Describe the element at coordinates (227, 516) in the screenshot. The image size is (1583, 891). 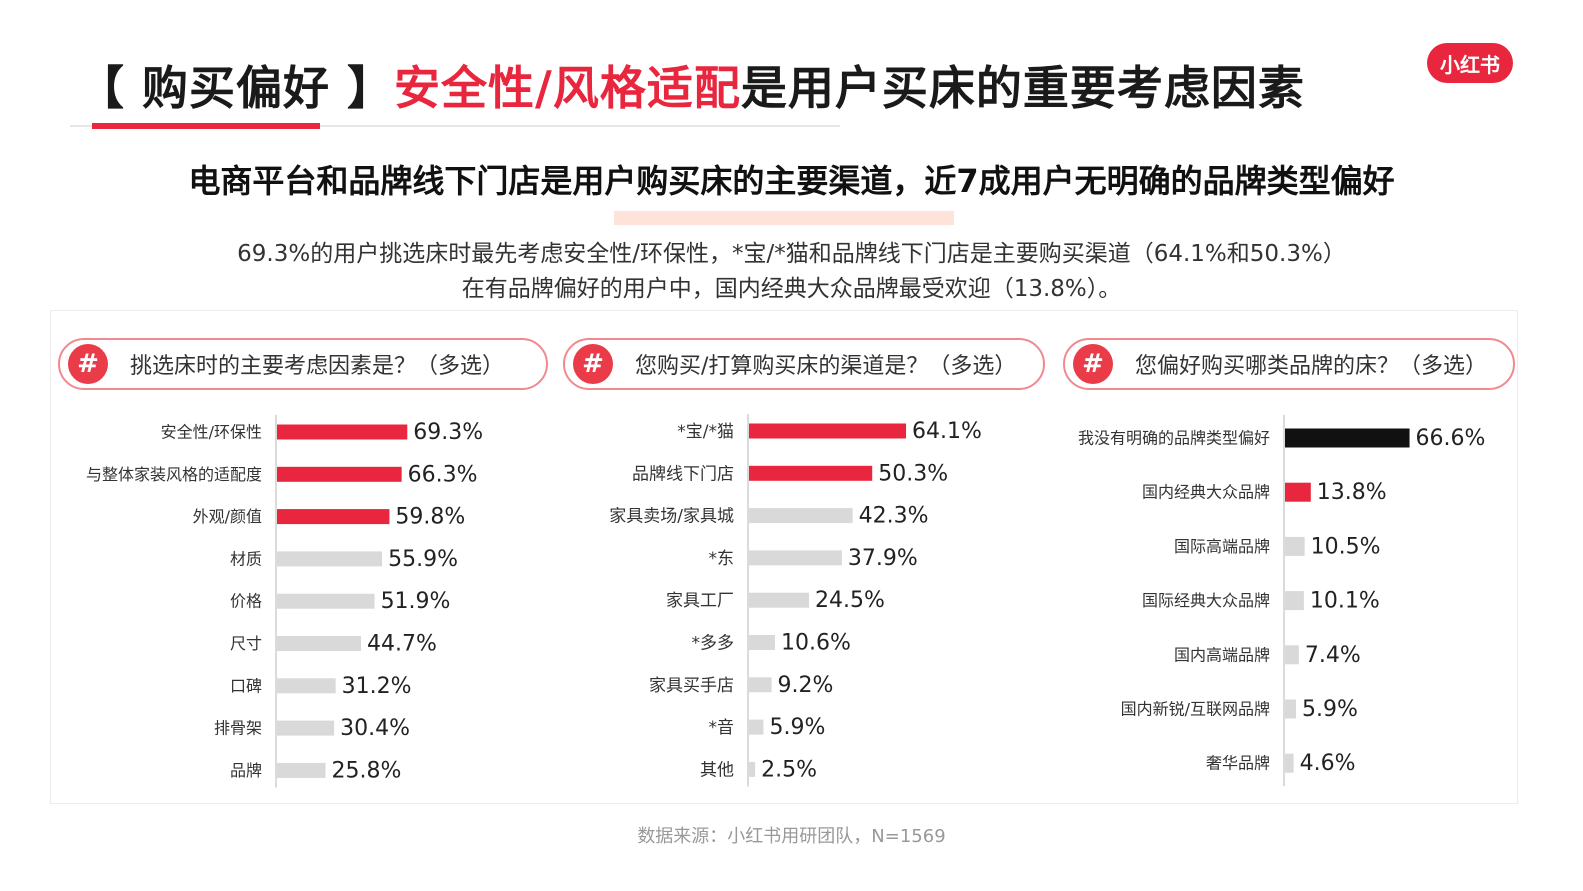
I see `chart-1-category-label: 外观/颜值` at that location.